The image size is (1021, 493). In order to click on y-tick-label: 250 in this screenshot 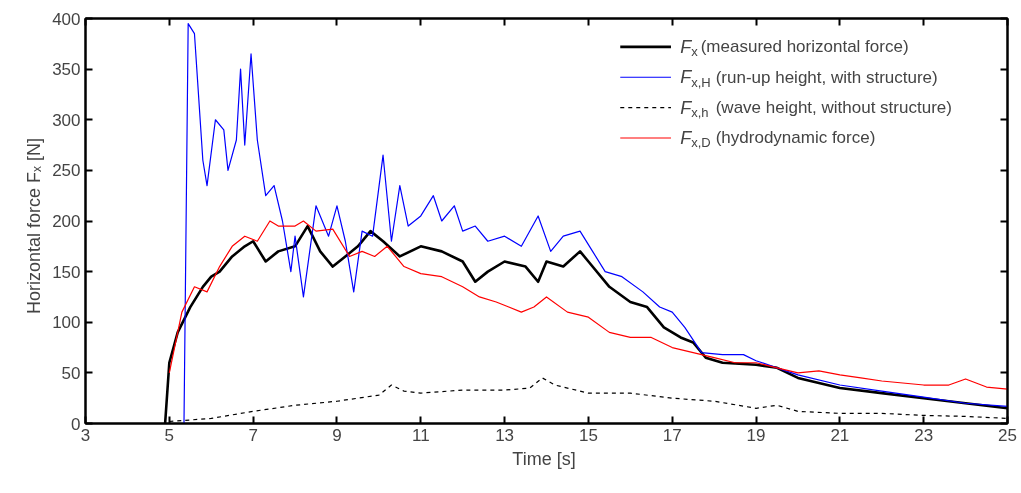, I will do `click(66, 171)`.